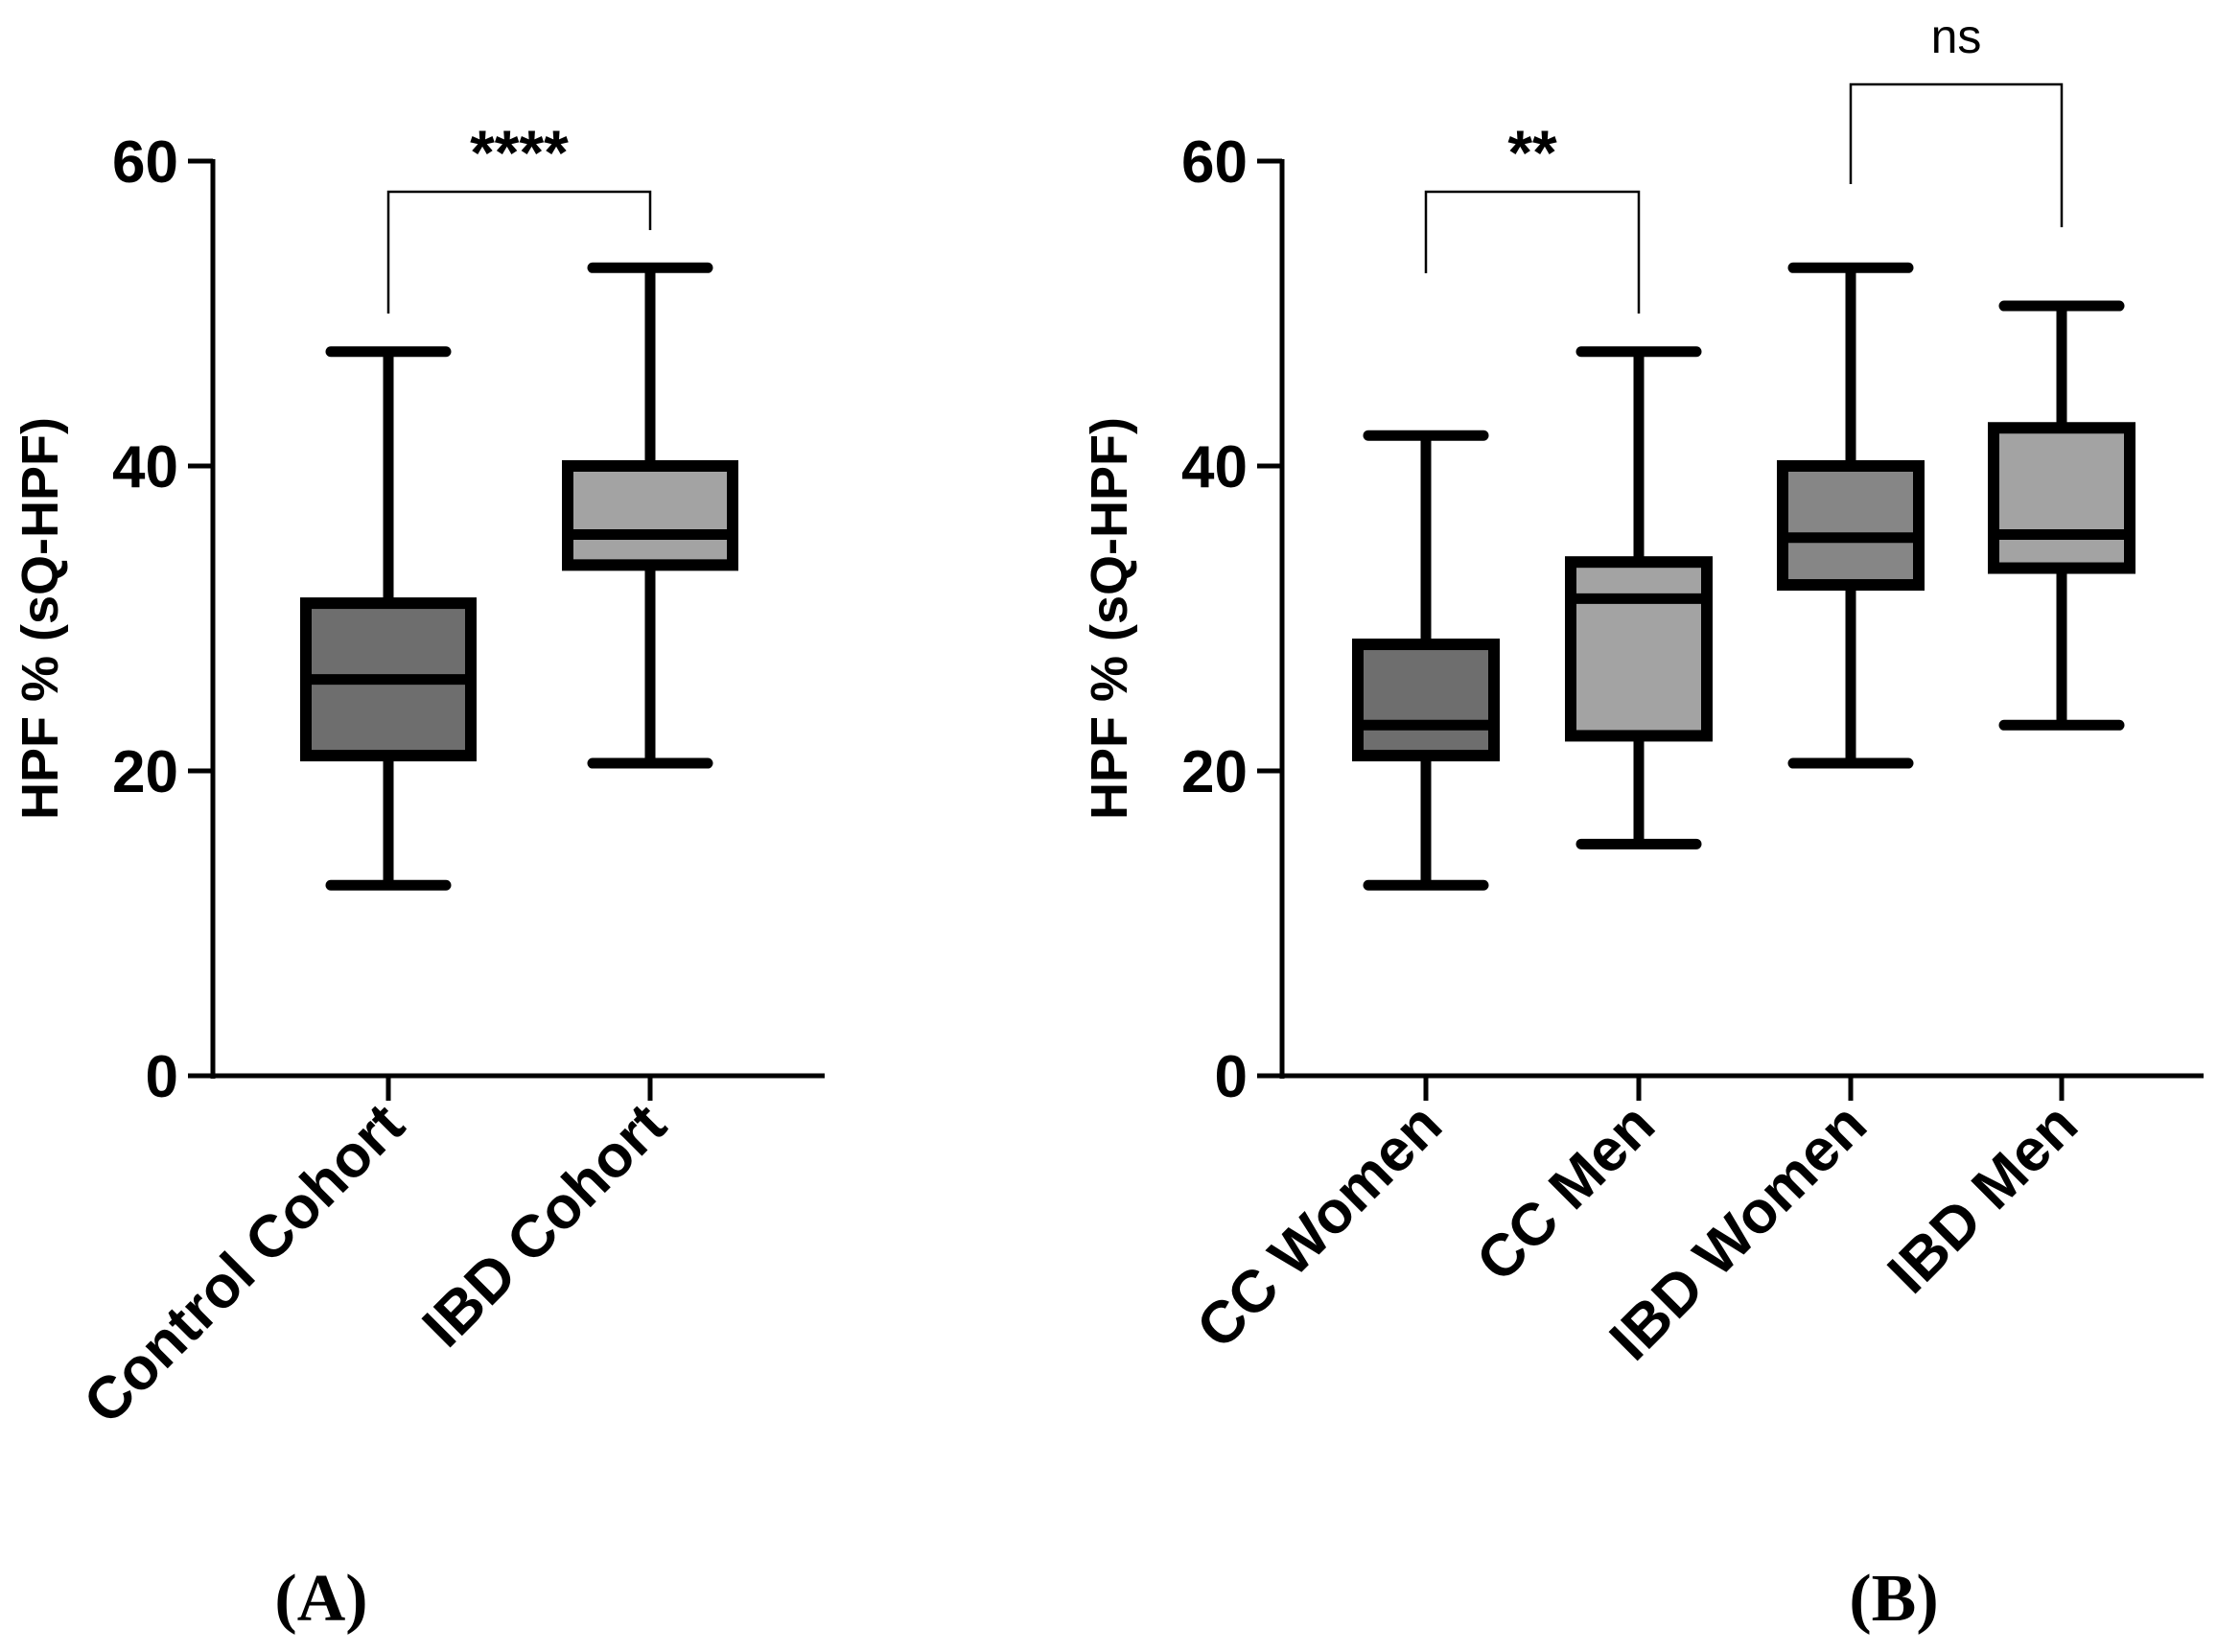  Describe the element at coordinates (1319, 1226) in the screenshot. I see `panel-b-category-label: CC Women` at that location.